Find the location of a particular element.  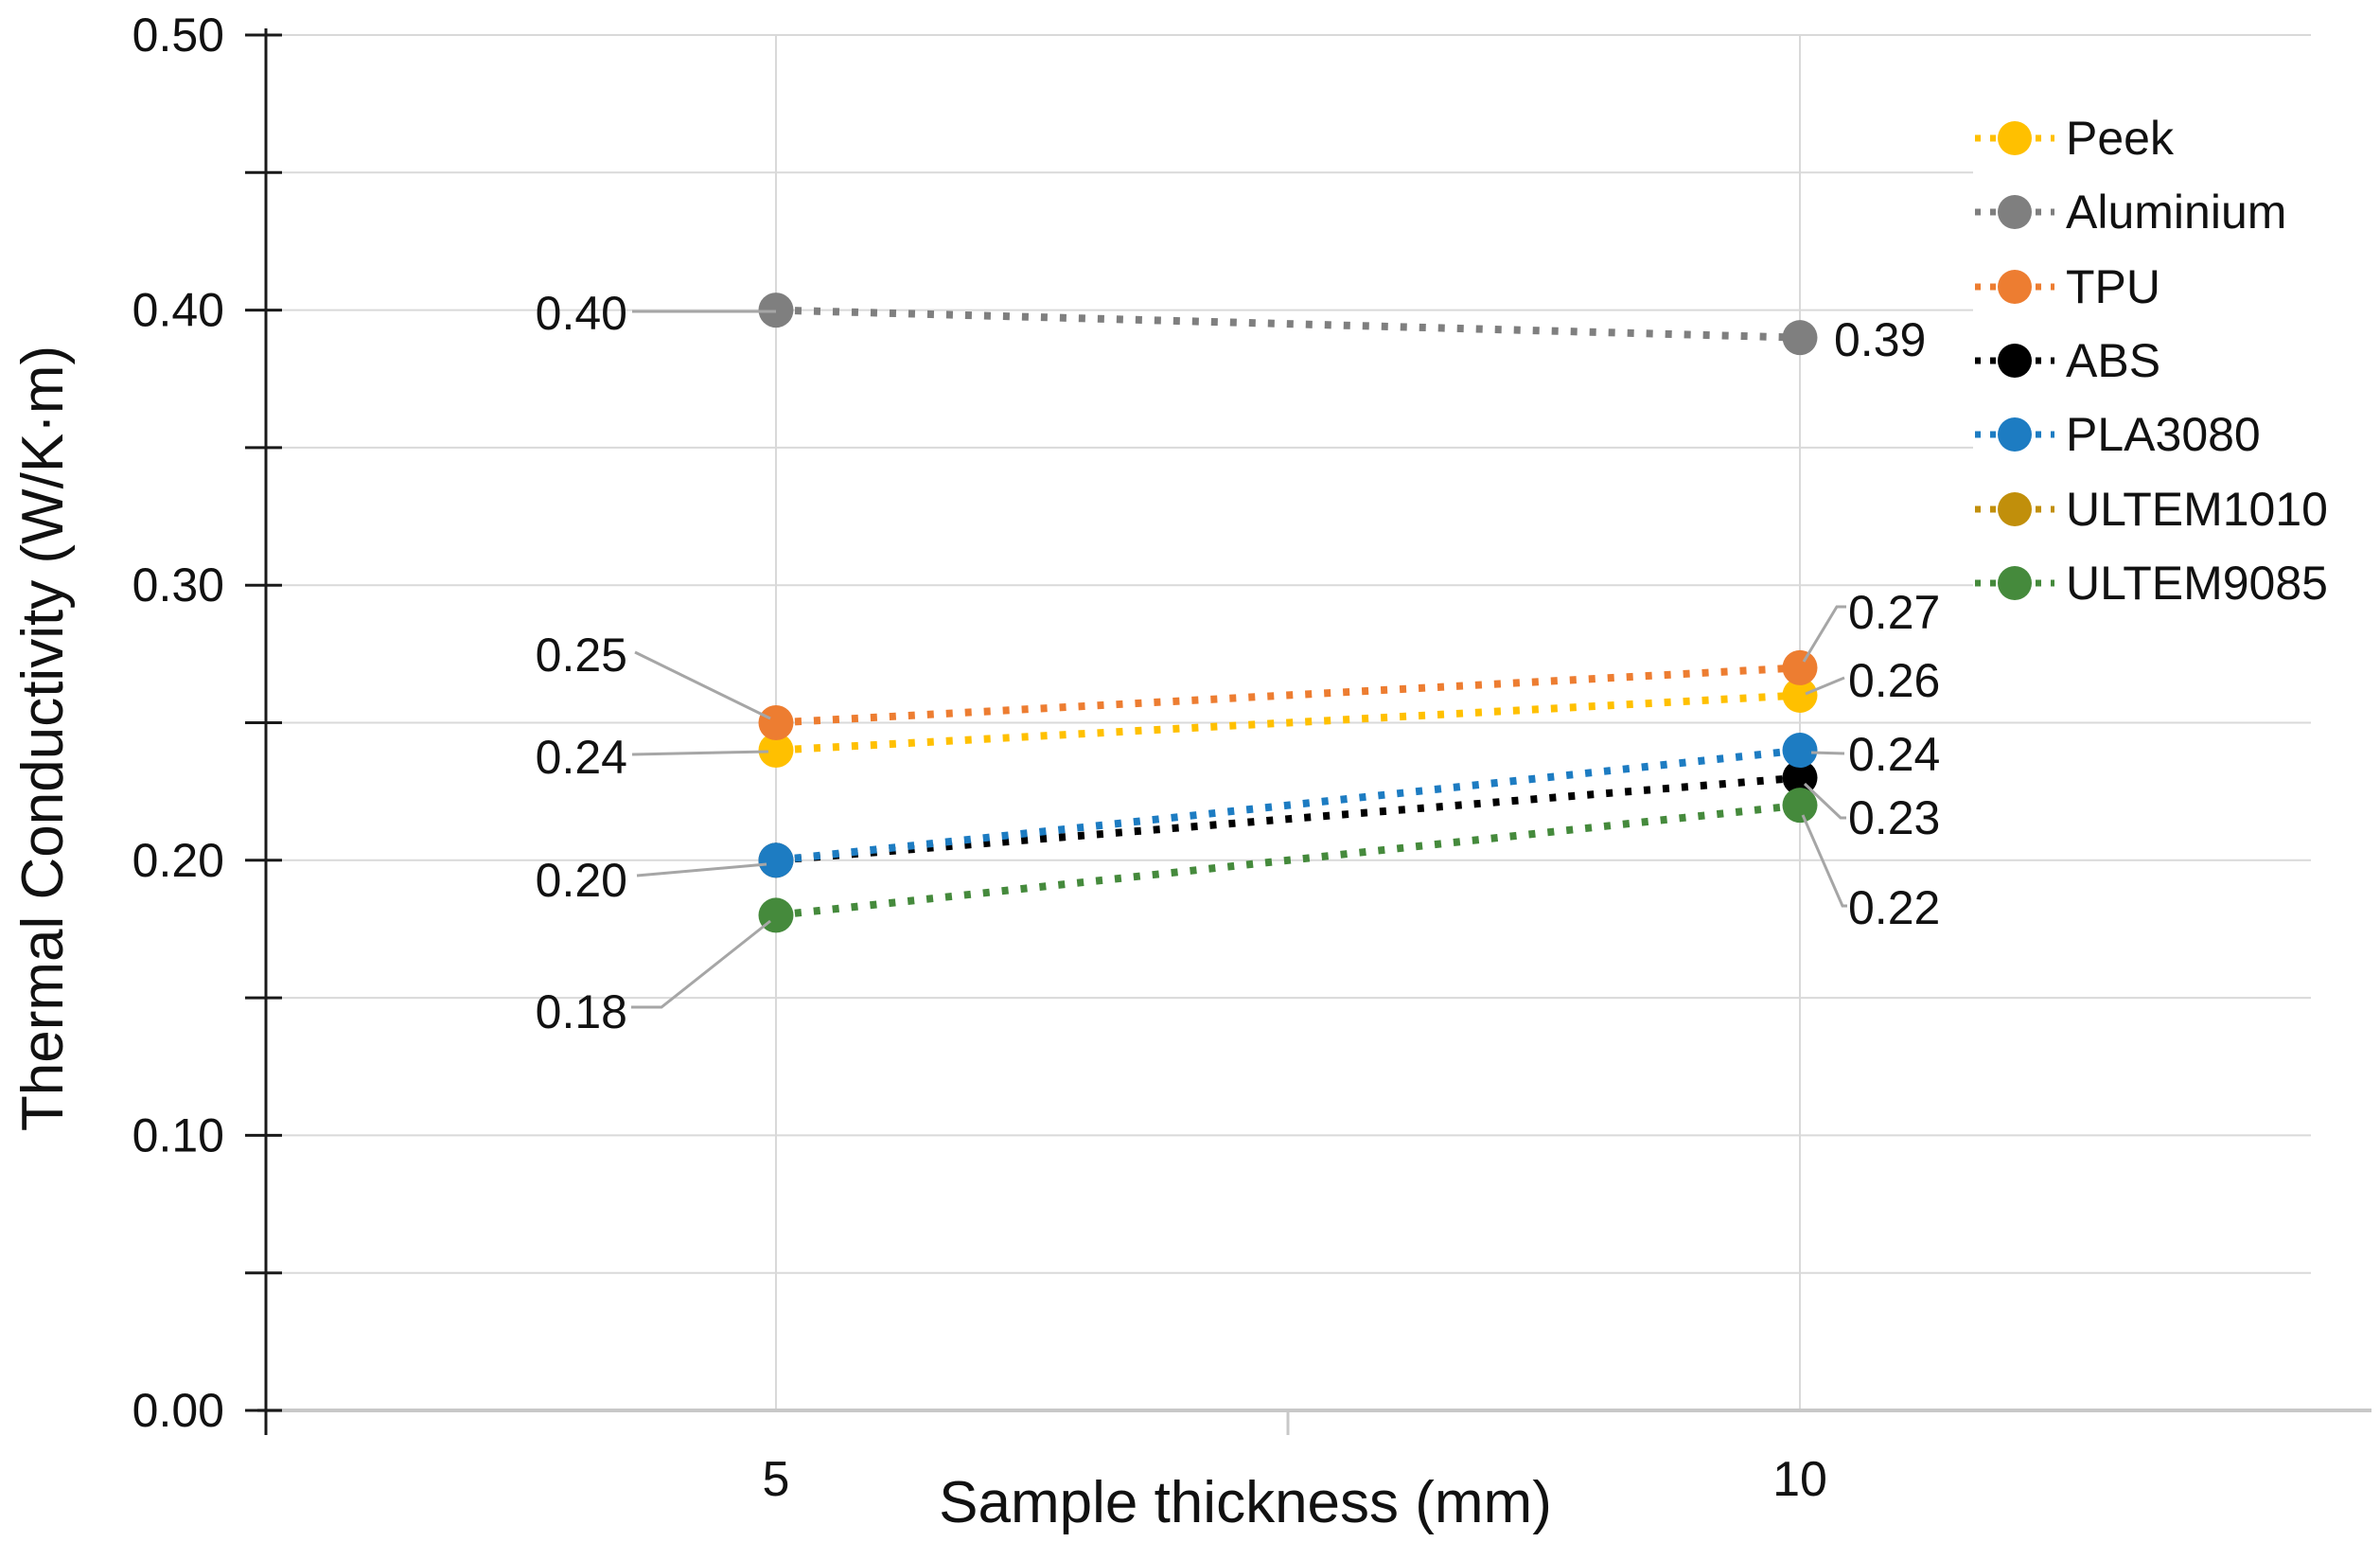

legend-item-ultem1010: ULTEM1010 is located at coordinates (2176, 509).